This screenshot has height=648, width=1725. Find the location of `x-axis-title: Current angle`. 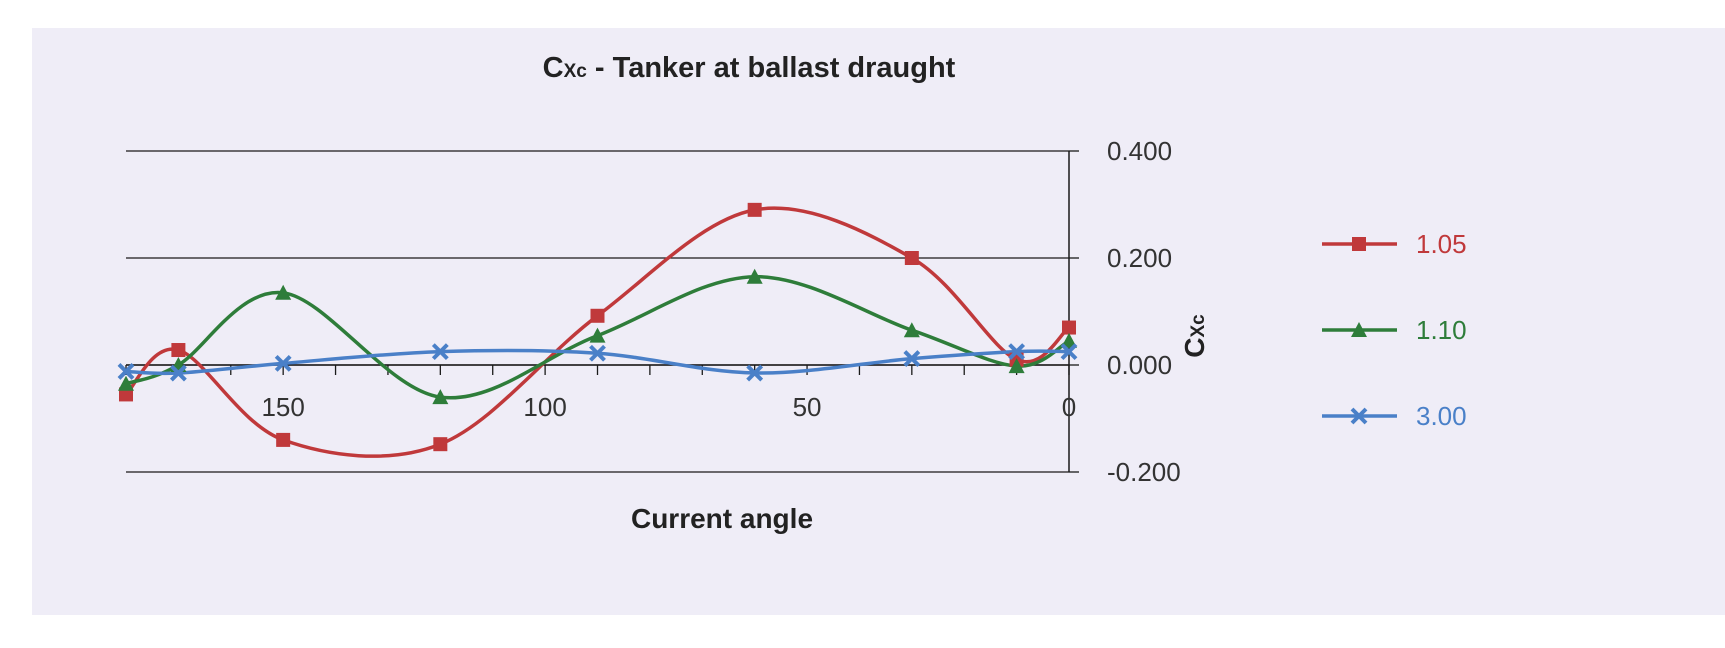

x-axis-title: Current angle is located at coordinates (722, 518).